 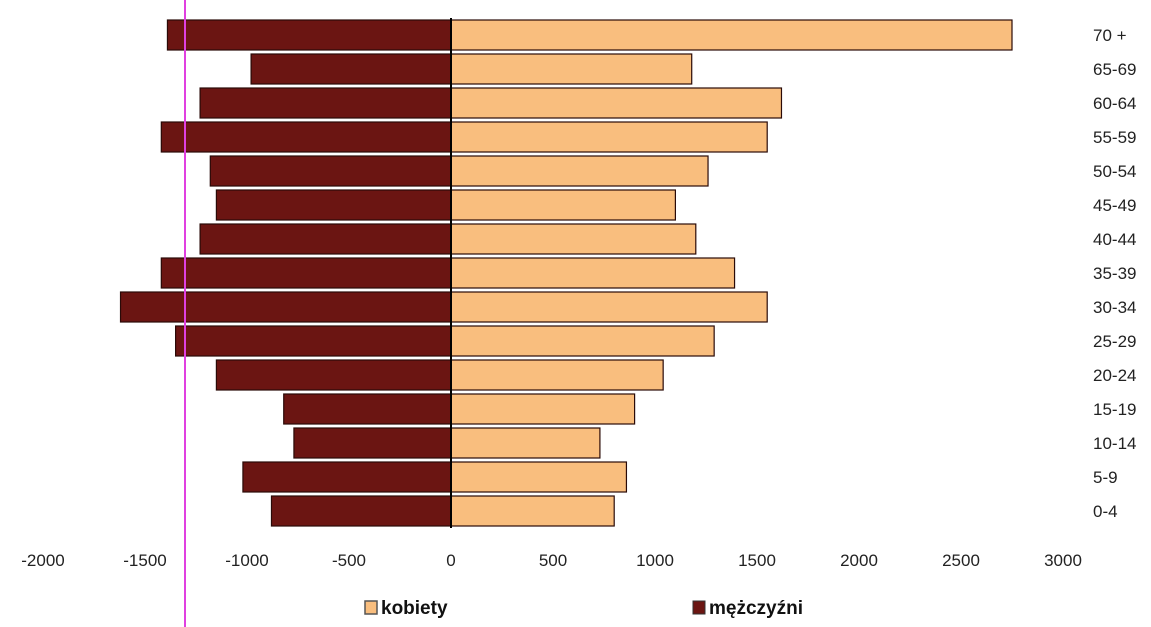 I want to click on category-label-9: 25-29, so click(x=1114, y=341).